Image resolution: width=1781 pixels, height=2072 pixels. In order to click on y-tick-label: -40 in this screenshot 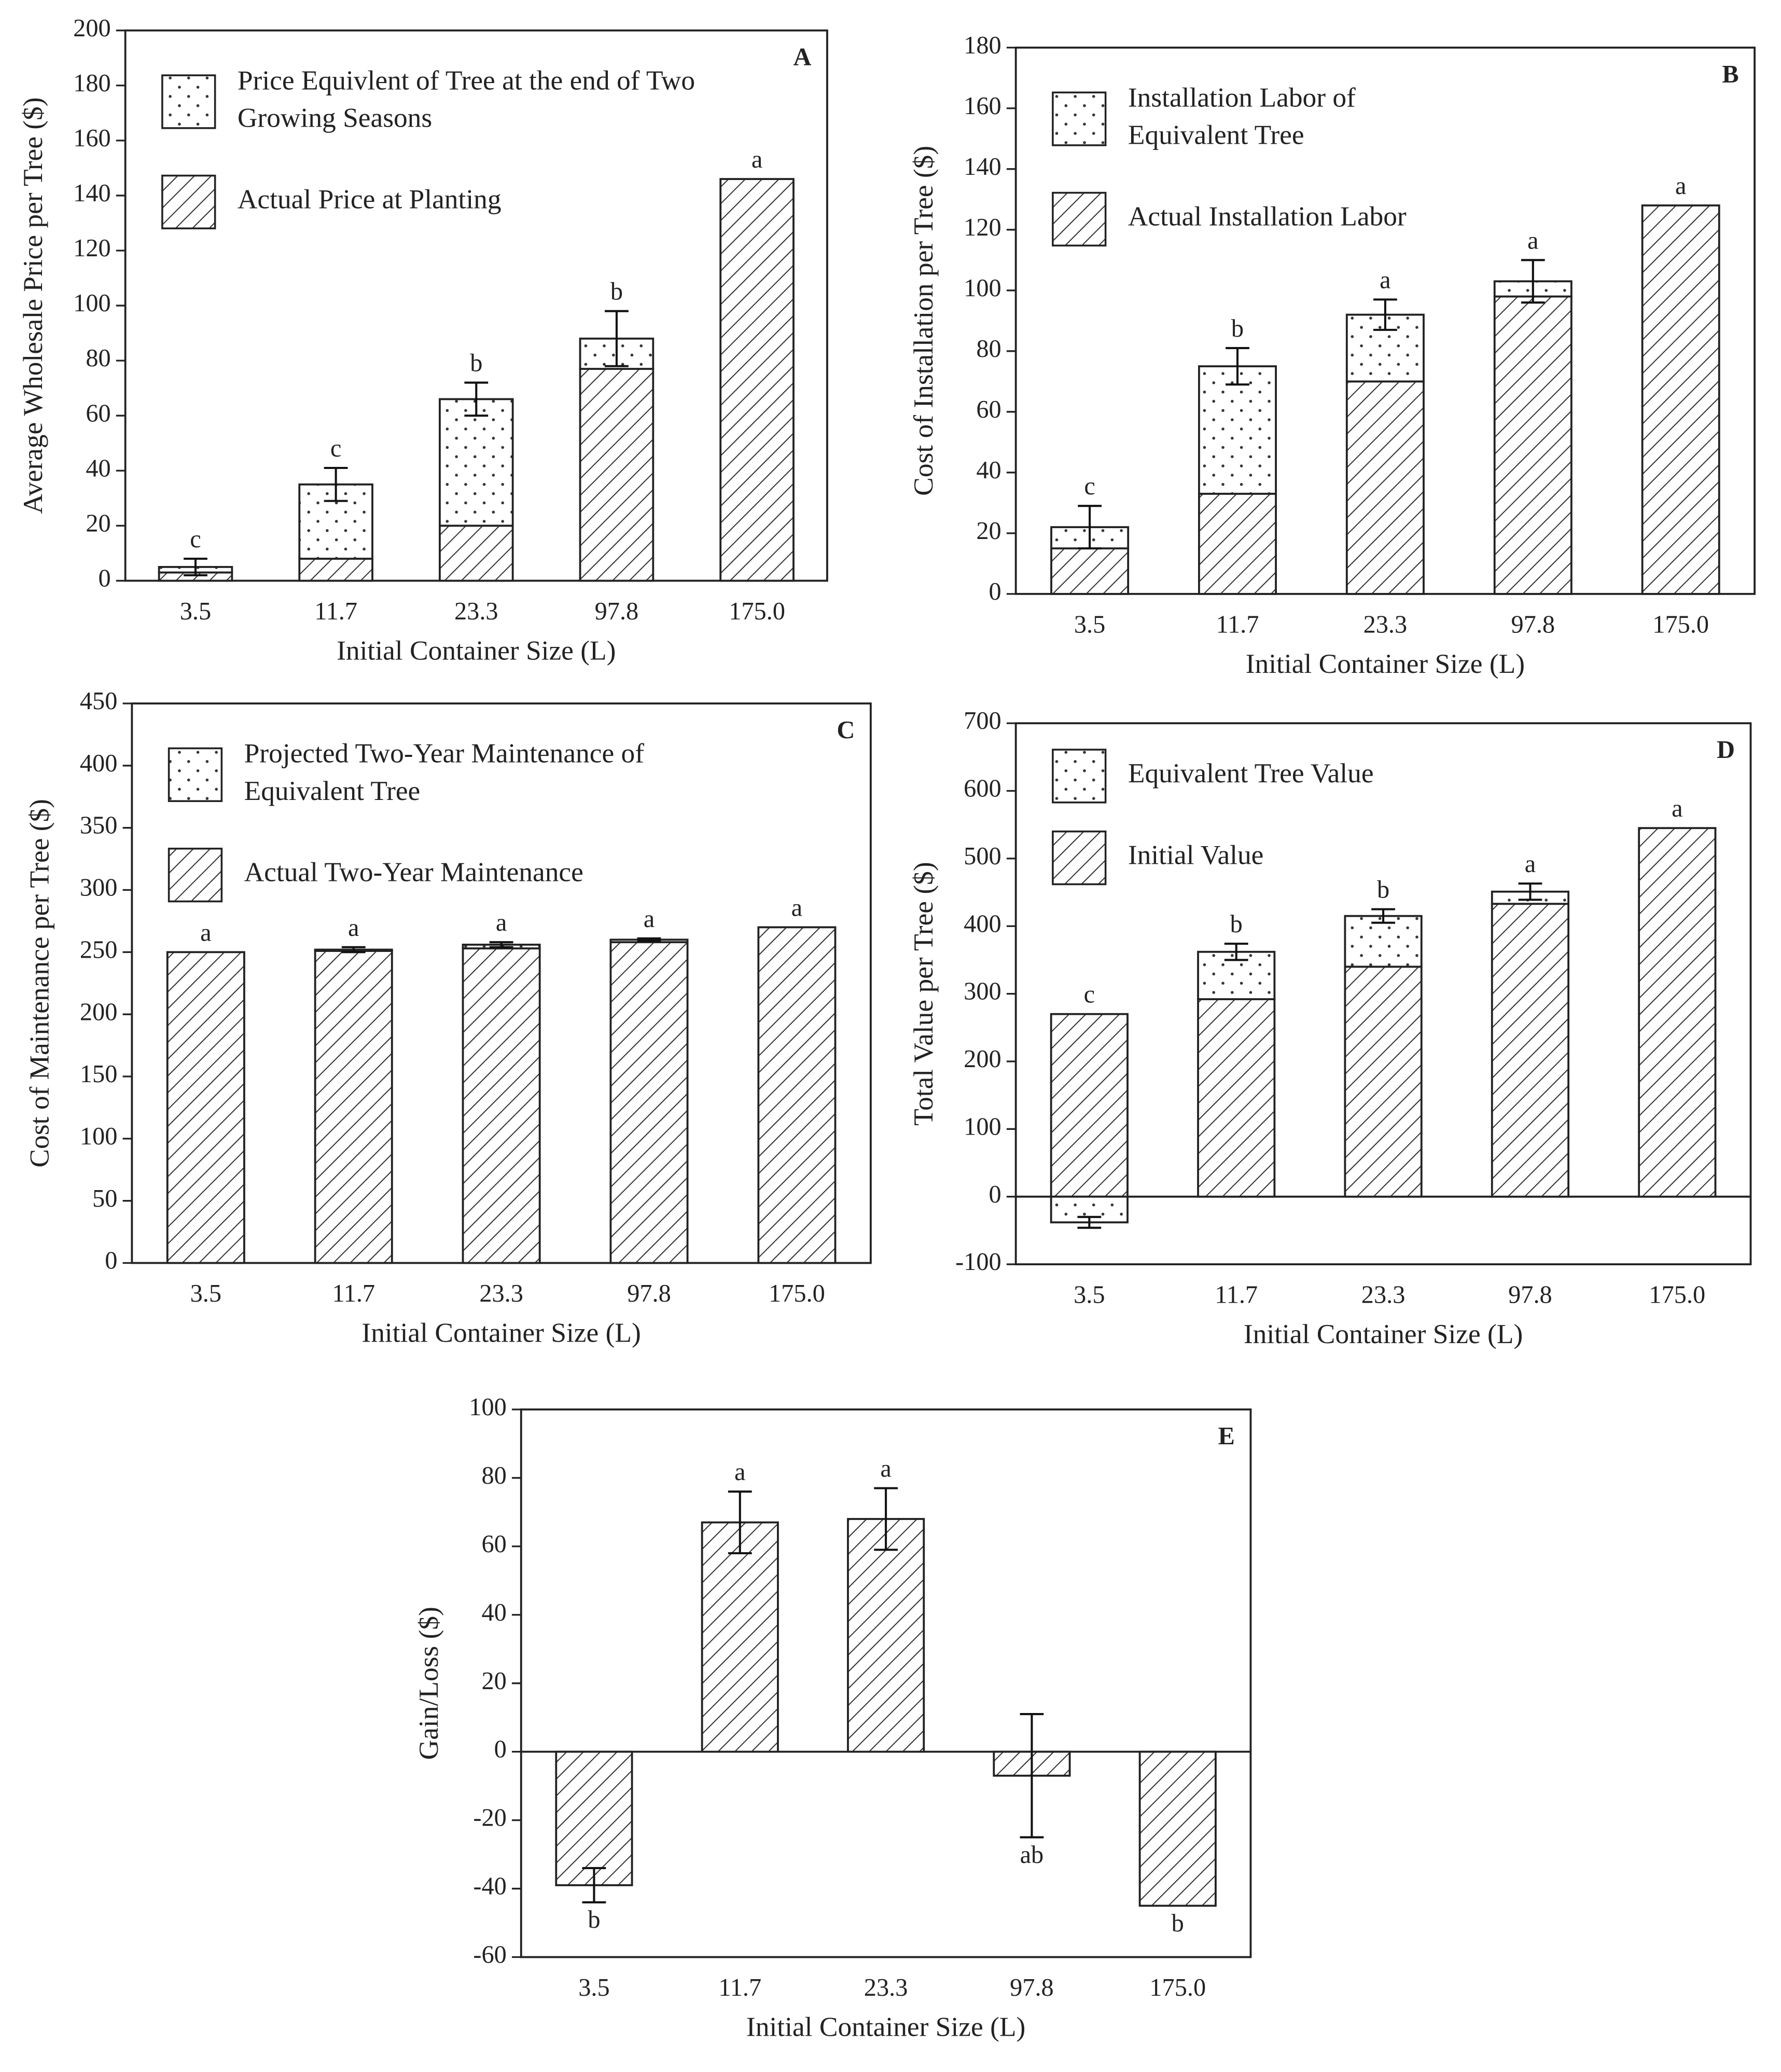, I will do `click(490, 1887)`.